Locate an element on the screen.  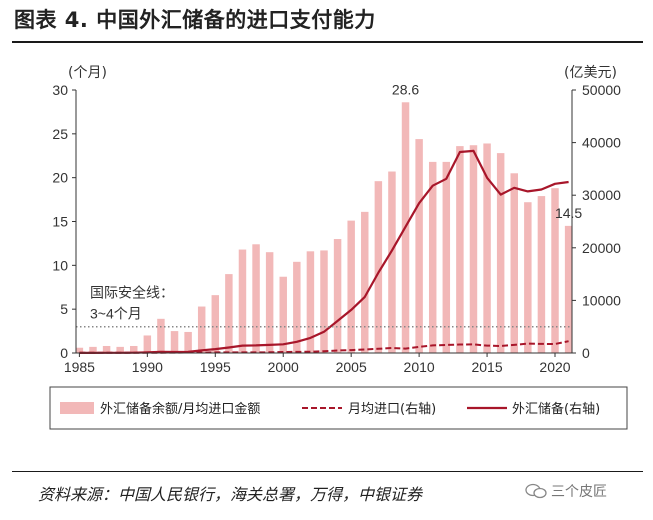
left-tick-label: 20 is located at coordinates (60, 178).